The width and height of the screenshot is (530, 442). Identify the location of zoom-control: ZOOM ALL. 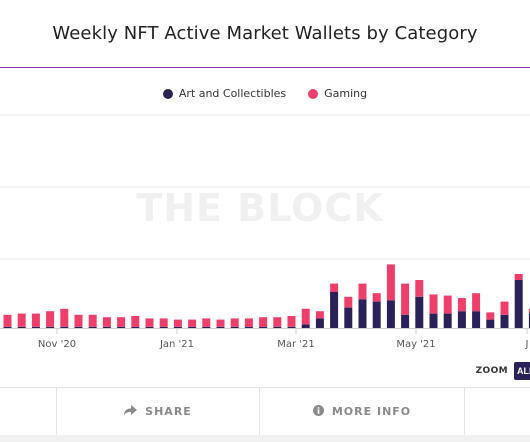
(503, 371).